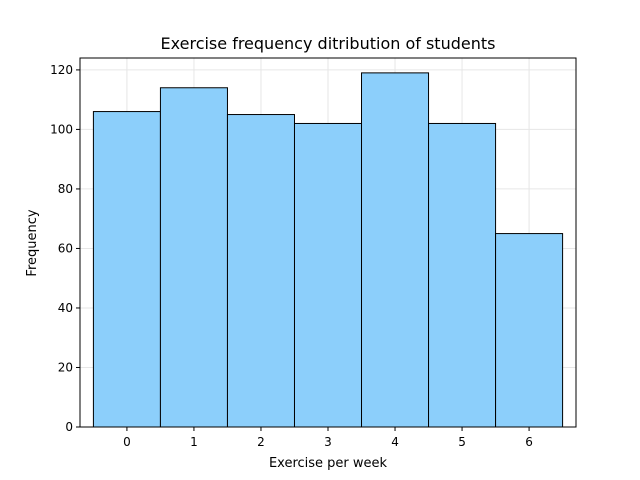 This screenshot has height=480, width=640. What do you see at coordinates (328, 463) in the screenshot?
I see `x-axis-label: Exercise per week` at bounding box center [328, 463].